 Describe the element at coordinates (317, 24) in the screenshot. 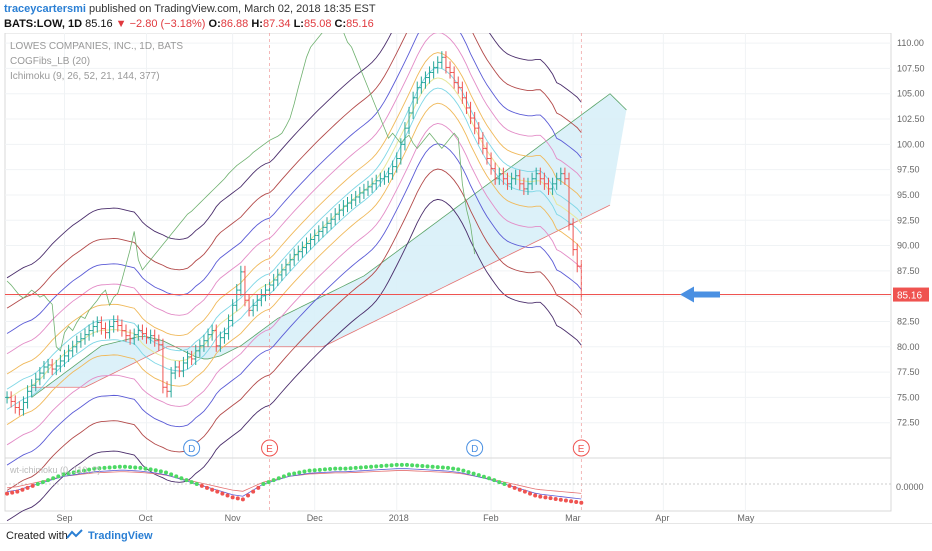

I see `low-value: 85.08` at that location.